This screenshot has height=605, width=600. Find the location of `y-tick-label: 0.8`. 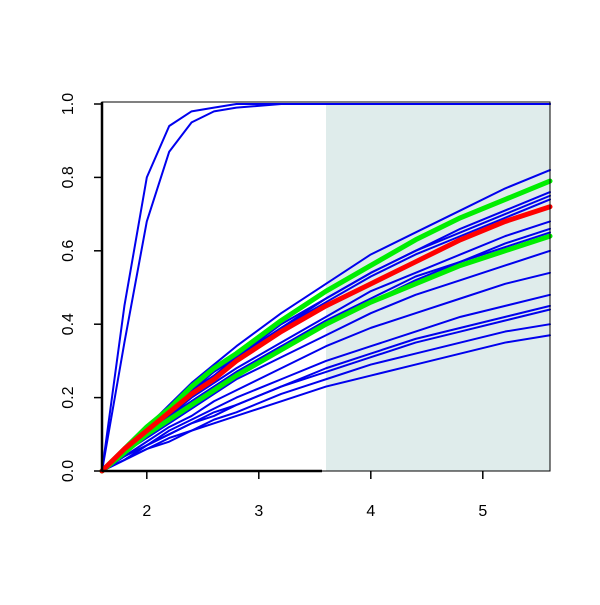

y-tick-label: 0.8 is located at coordinates (68, 177).